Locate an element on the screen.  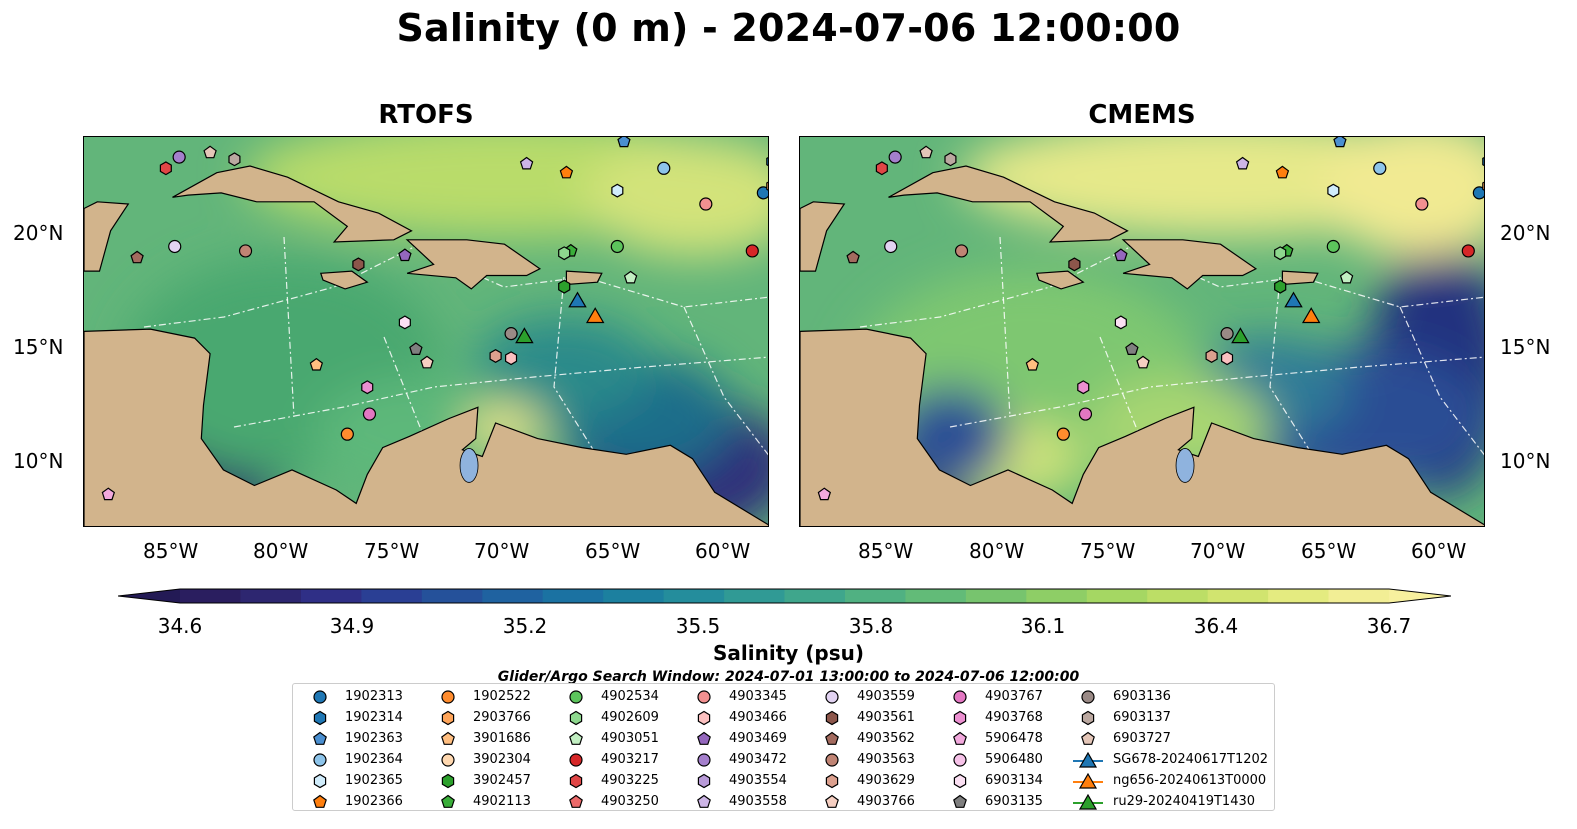
lon-tick-label: 70°W is located at coordinates (502, 551).